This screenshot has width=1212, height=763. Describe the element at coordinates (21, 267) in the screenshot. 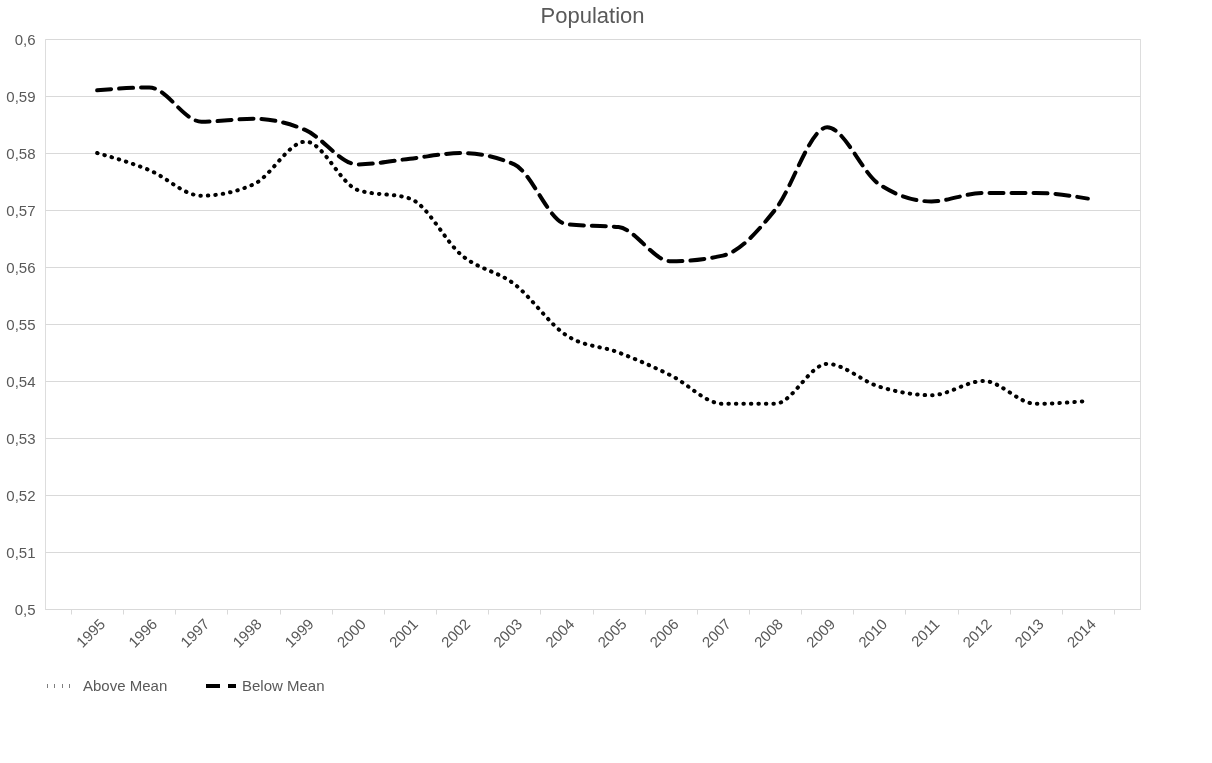

I see `y-tick-label: 0,56` at that location.